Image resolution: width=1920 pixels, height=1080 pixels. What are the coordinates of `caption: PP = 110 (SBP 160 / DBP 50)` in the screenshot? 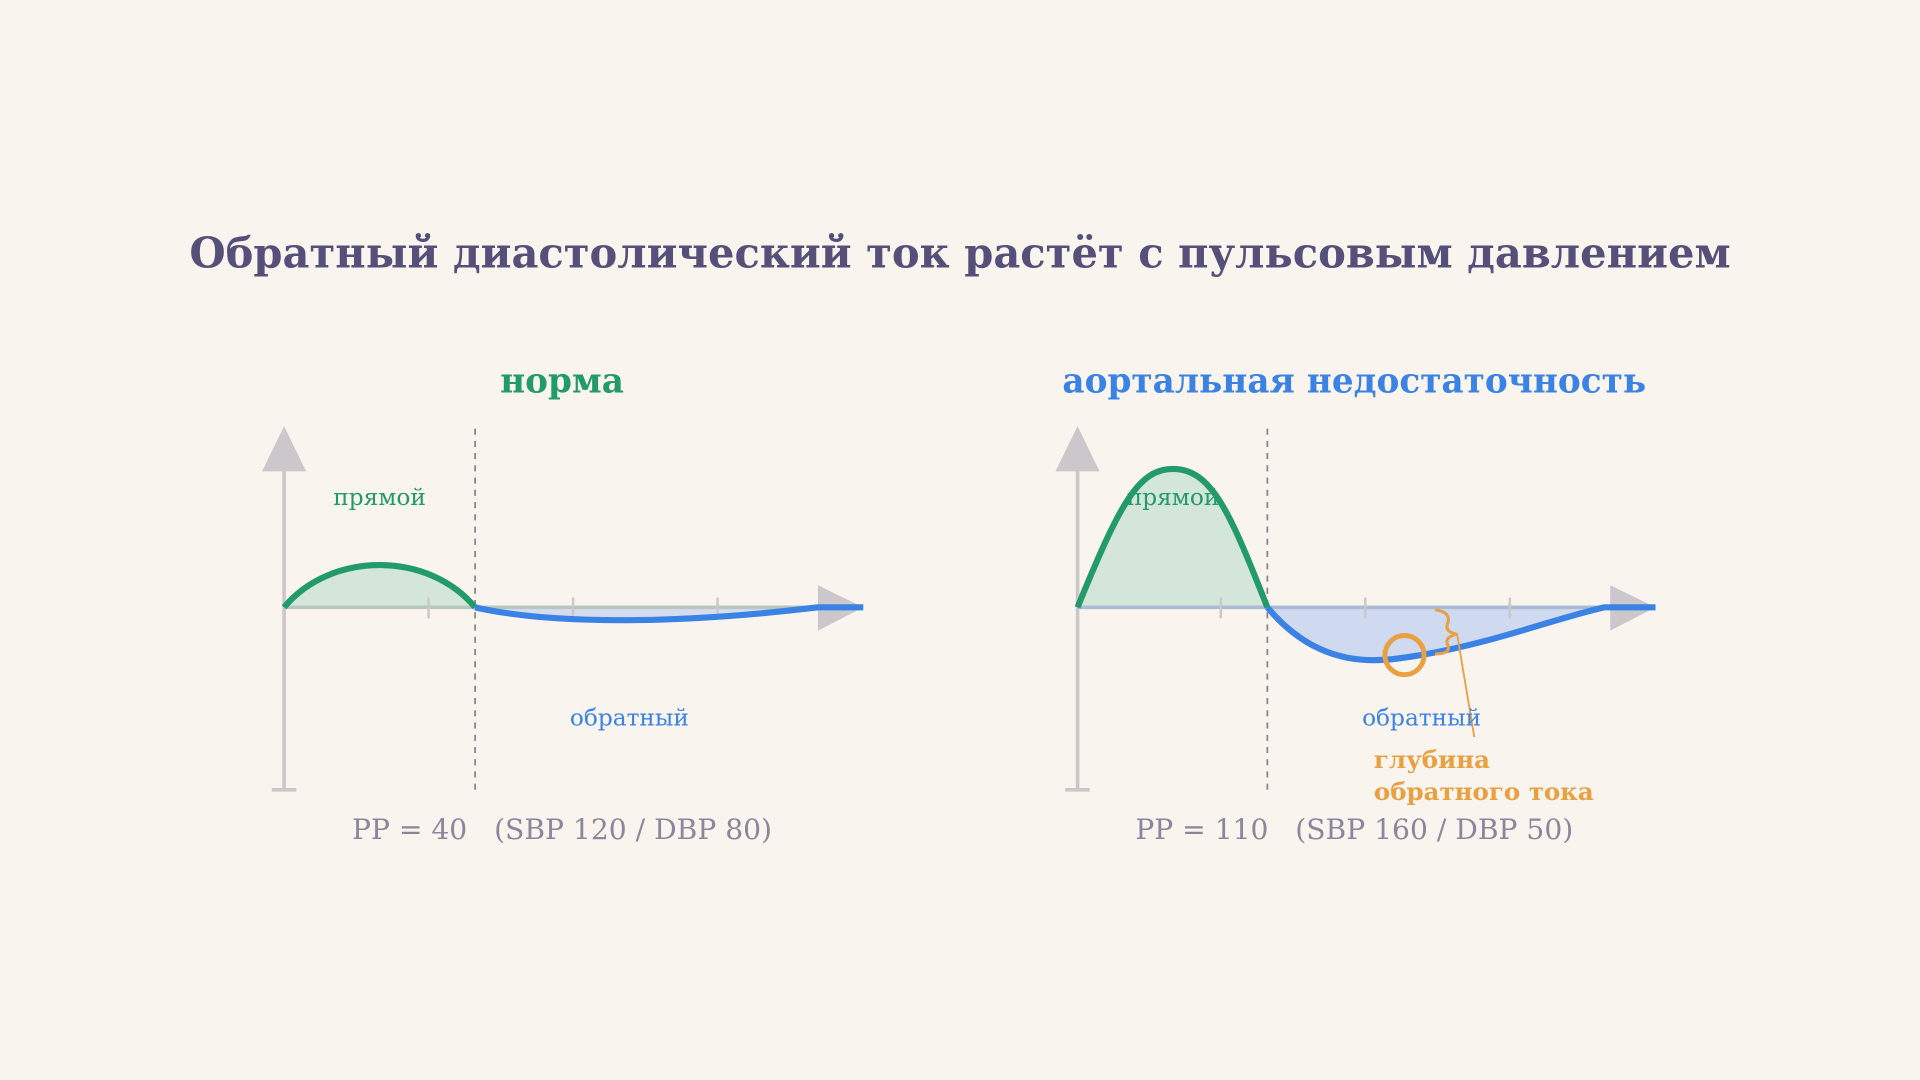 It's located at (1354, 829).